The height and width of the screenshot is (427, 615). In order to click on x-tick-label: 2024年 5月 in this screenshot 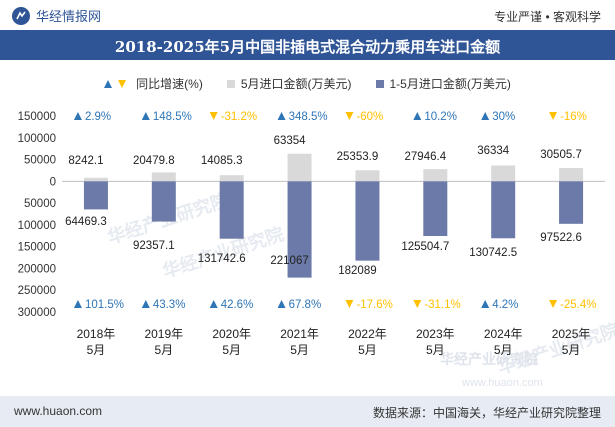, I will do `click(503, 342)`.